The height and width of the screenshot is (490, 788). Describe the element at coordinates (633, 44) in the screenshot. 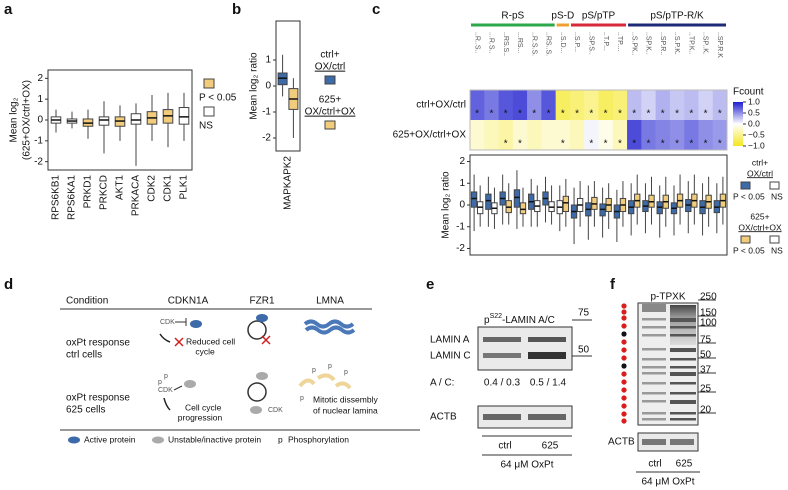

I see `motif-label: ..S.PK..` at that location.